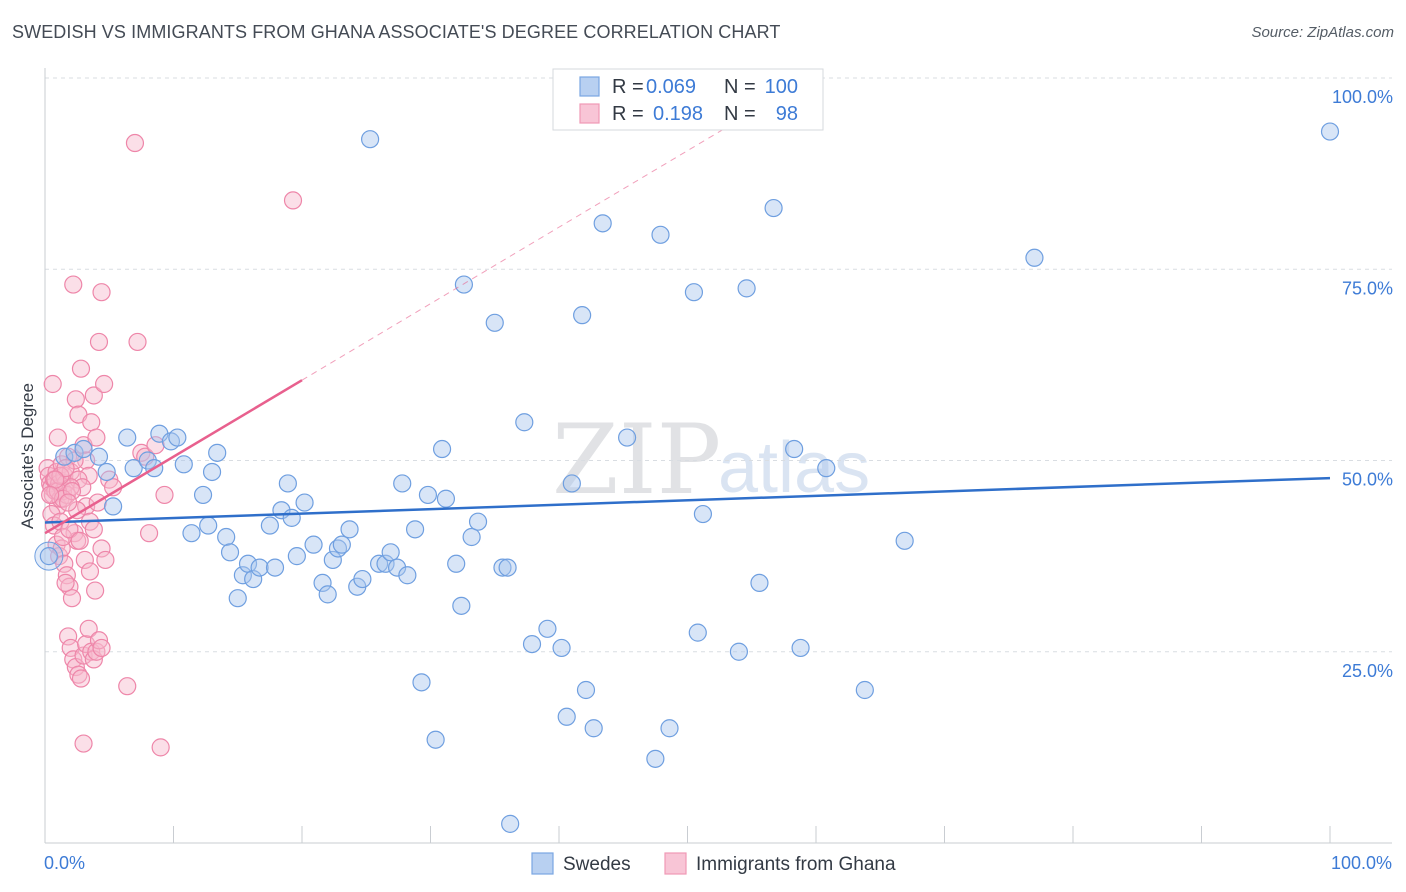 This screenshot has height=892, width=1406. What do you see at coordinates (675, 863) in the screenshot?
I see `bottom-legend-swatch-ghana` at bounding box center [675, 863].